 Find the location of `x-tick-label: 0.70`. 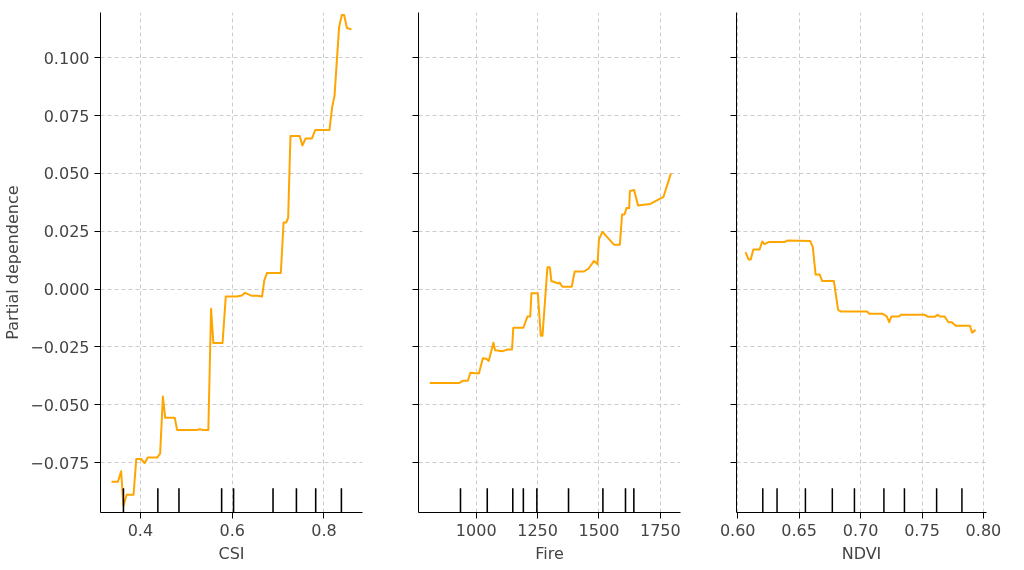

x-tick-label: 0.70 is located at coordinates (860, 530).